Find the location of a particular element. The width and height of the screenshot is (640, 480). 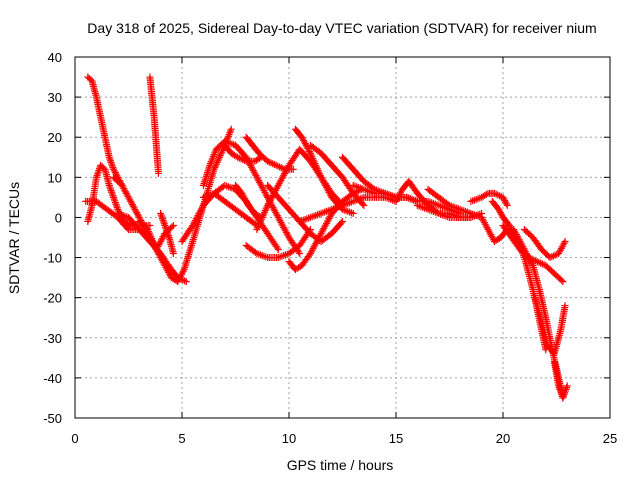

x-axis-label: GPS time / hours is located at coordinates (340, 465).